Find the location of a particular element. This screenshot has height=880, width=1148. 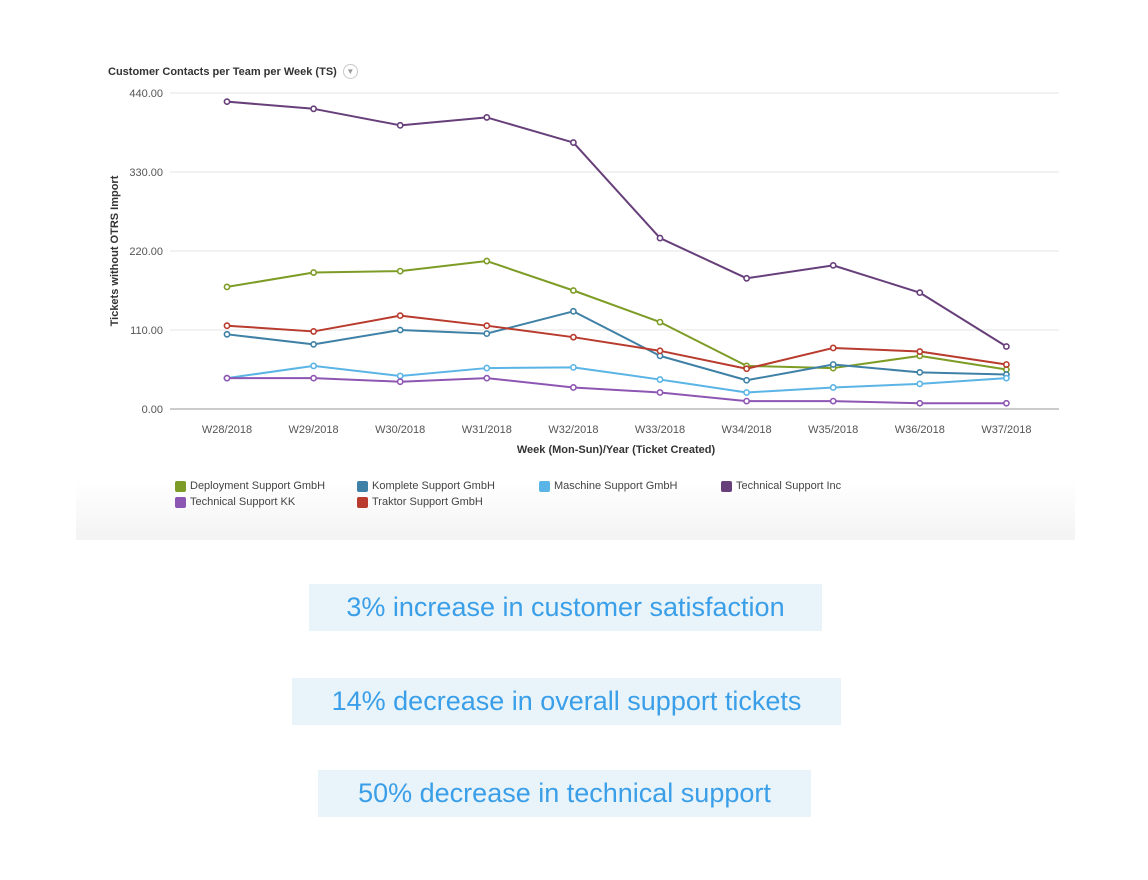

y-tick-label: 110.00 is located at coordinates (146, 331).